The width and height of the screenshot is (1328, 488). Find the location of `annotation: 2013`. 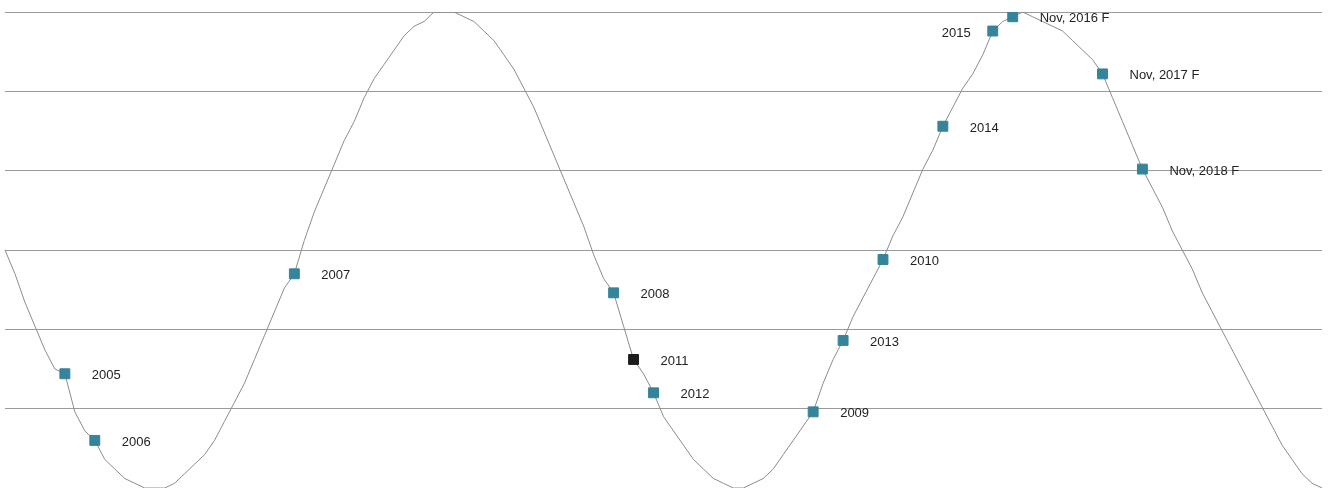

annotation: 2013 is located at coordinates (885, 342).